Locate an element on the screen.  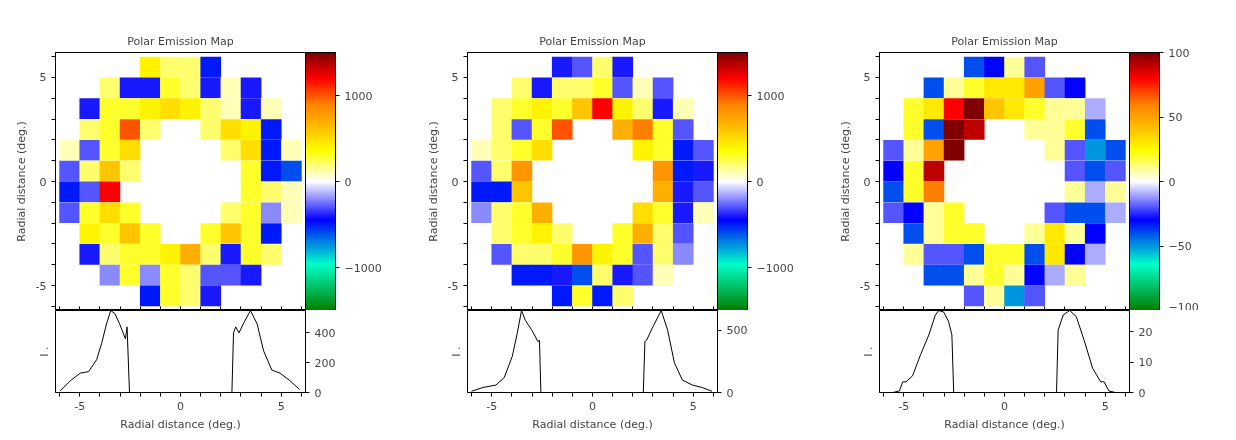
color-bar-label: −50 is located at coordinates (1180, 246).